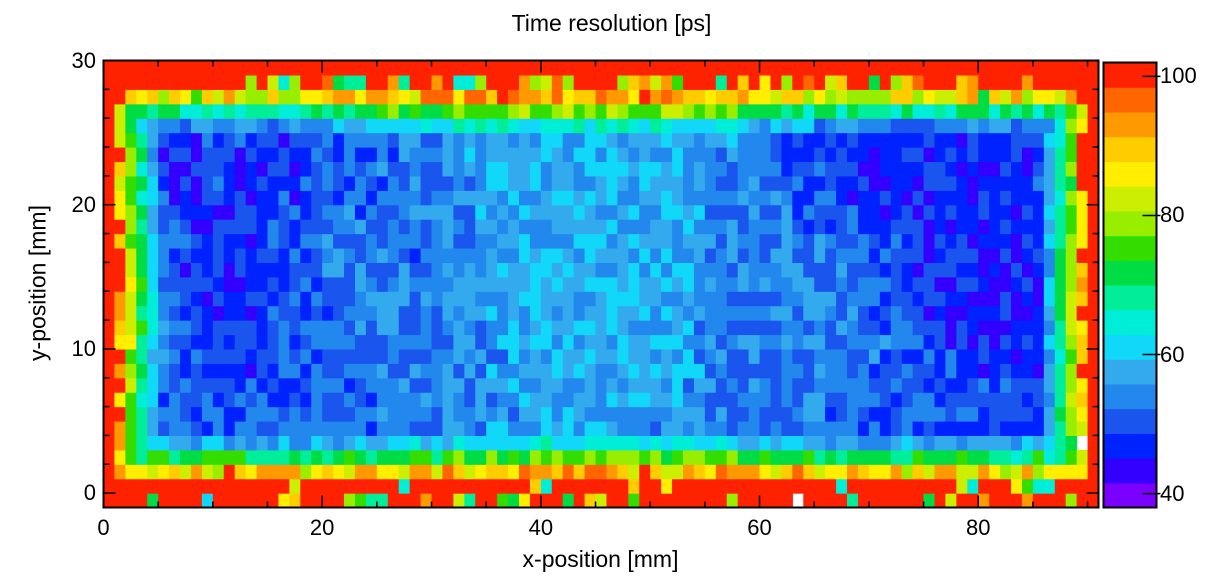  Describe the element at coordinates (541, 527) in the screenshot. I see `x-tick-label: 40` at that location.